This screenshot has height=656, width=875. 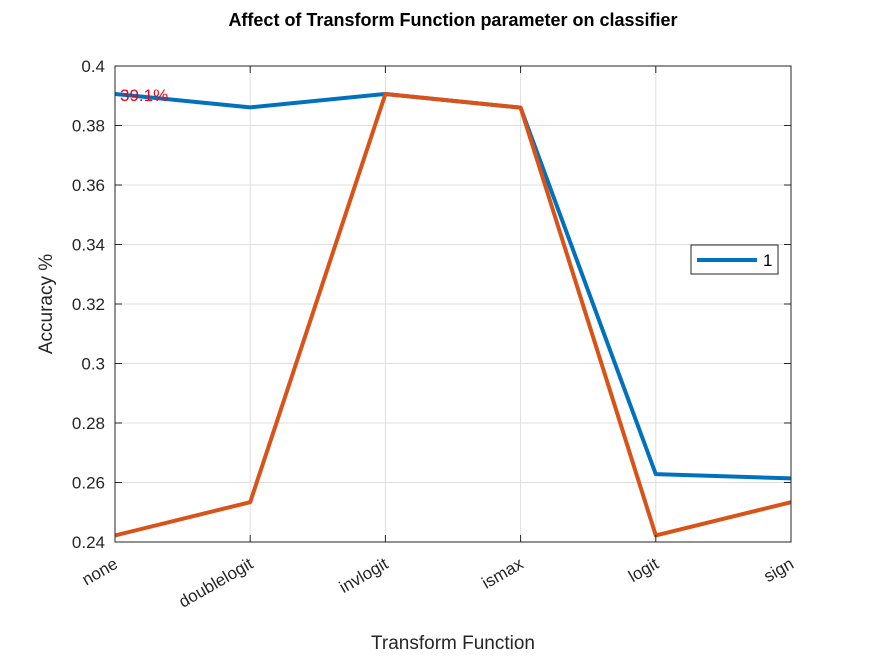 I want to click on y-tick-label: 0.28, so click(x=88, y=423).